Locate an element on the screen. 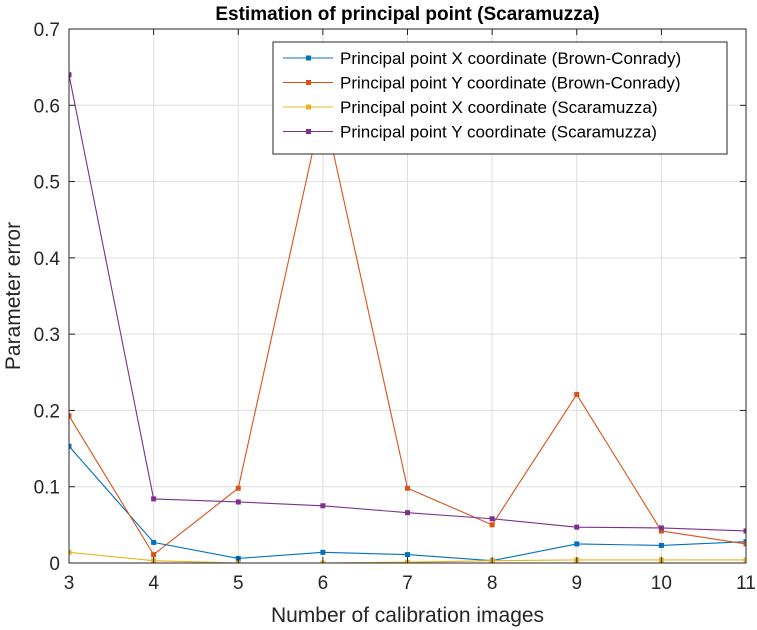 Image resolution: width=757 pixels, height=630 pixels. x-tick-label: 7 is located at coordinates (407, 583).